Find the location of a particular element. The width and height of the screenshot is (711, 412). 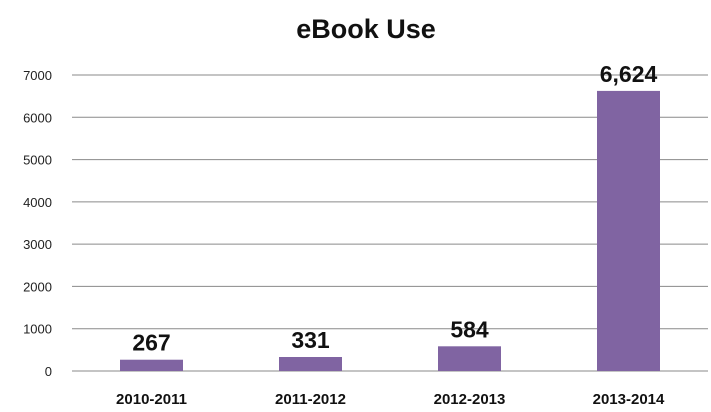

x-tick-label: 2010-2011 is located at coordinates (151, 399).